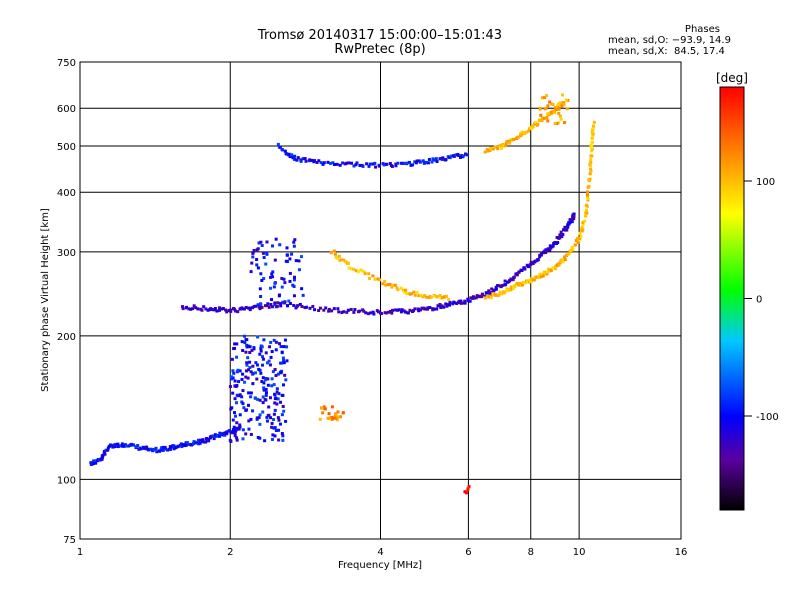 The height and width of the screenshot is (600, 800). I want to click on chart-title: Tromsø 20140317 15:00:00–15:01:43, so click(380, 35).